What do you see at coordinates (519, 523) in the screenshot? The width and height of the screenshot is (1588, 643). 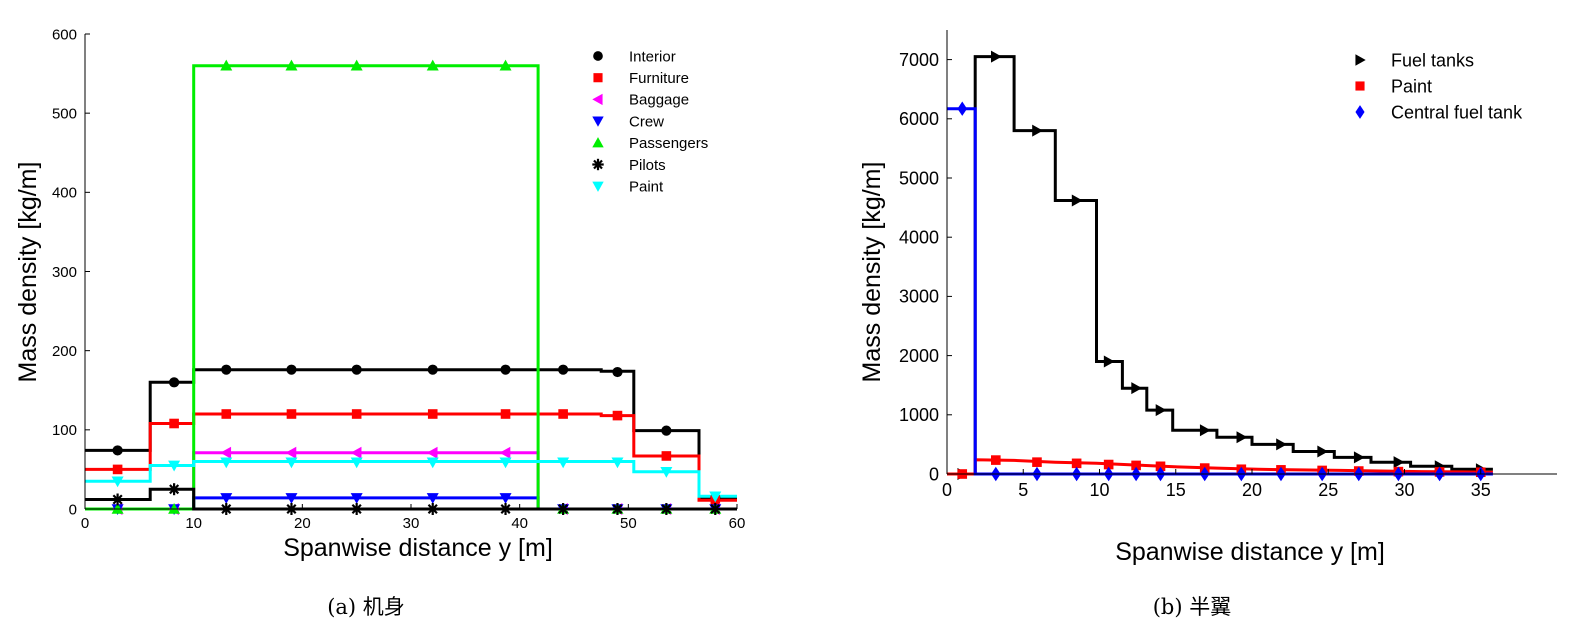 I see `x-tick-label: 40` at bounding box center [519, 523].